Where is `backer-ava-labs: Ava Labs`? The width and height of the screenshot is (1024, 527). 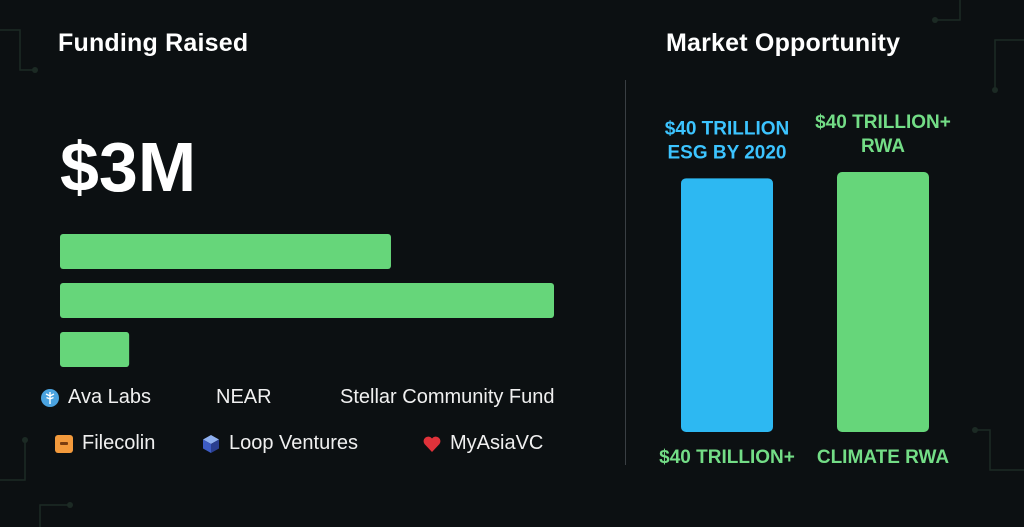
backer-ava-labs: Ava Labs is located at coordinates (95, 397).